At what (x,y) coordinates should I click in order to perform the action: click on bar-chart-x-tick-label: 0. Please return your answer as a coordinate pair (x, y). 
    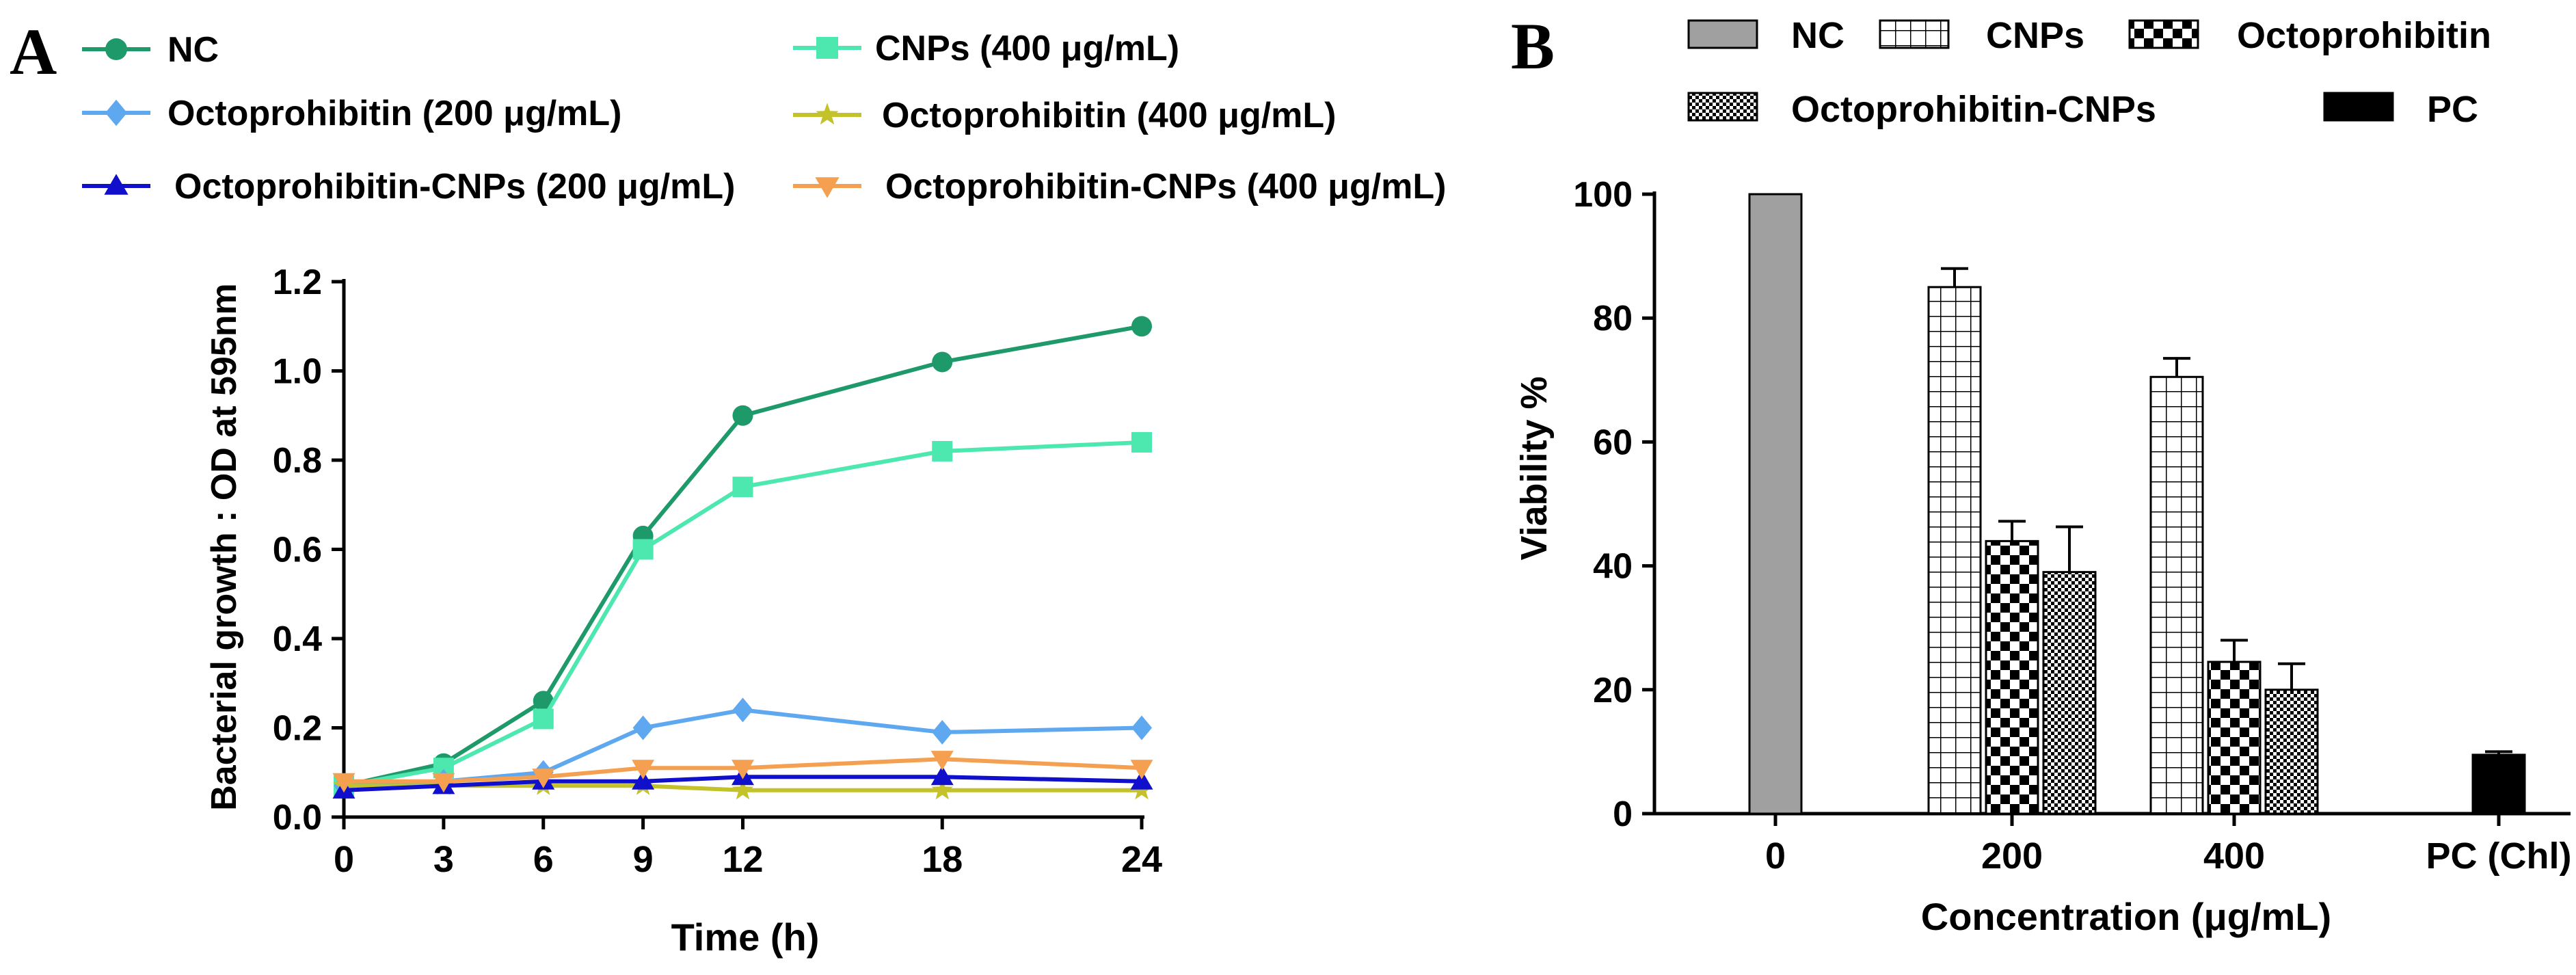
    Looking at the image, I should click on (1775, 856).